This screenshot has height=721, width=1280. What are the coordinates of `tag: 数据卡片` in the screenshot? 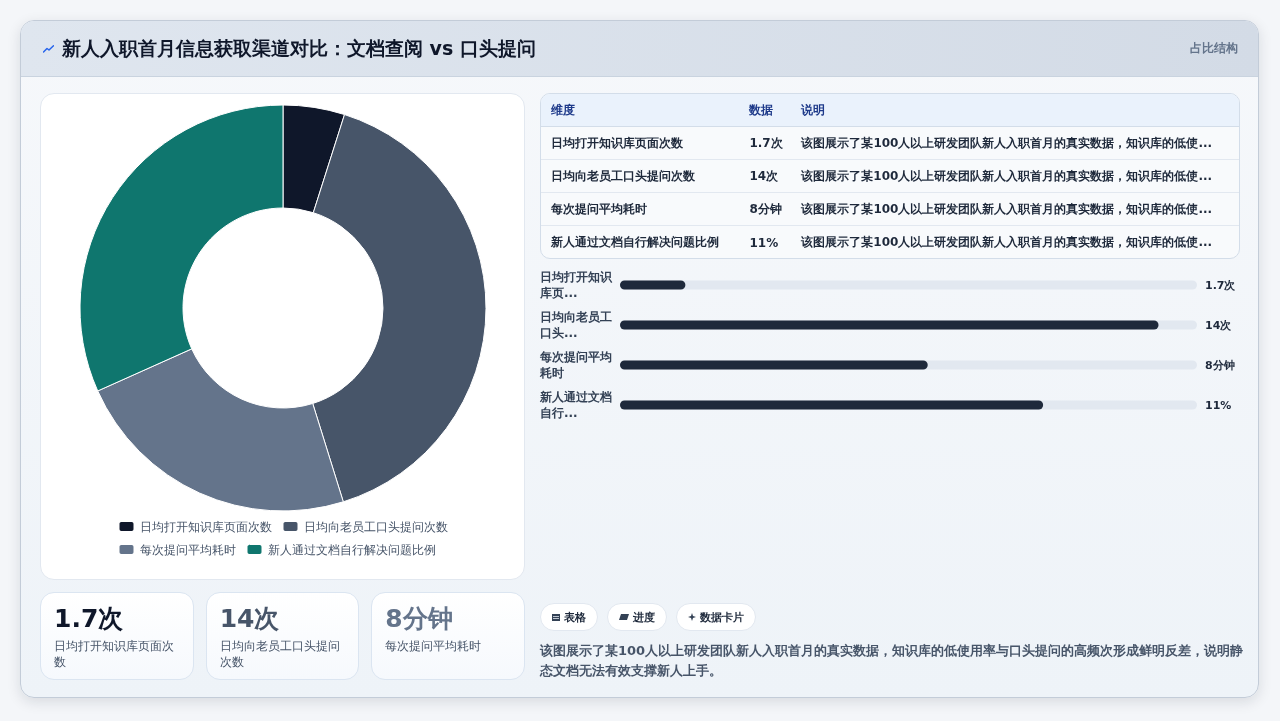 It's located at (716, 617).